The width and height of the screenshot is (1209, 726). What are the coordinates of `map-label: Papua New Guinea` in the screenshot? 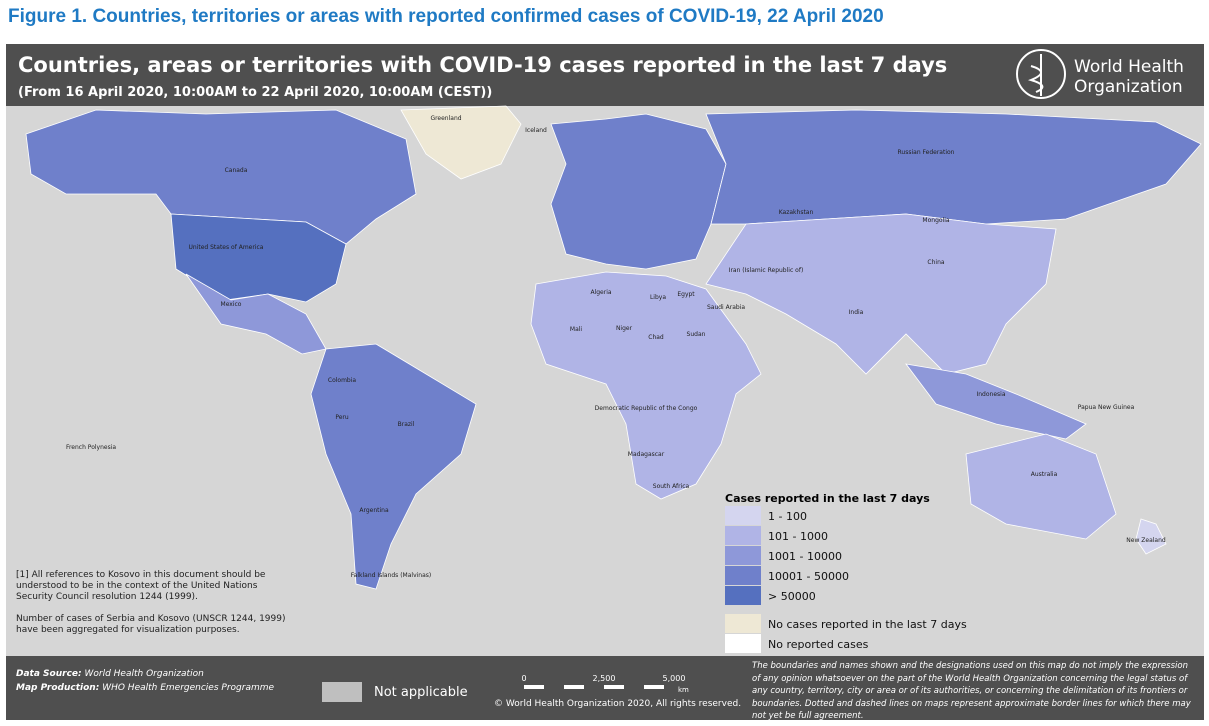 It's located at (1106, 407).